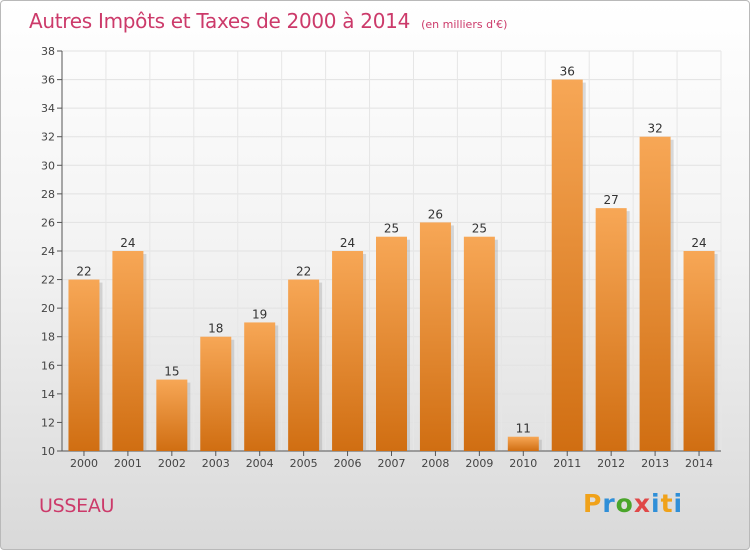  I want to click on data-label: 26, so click(435, 214).